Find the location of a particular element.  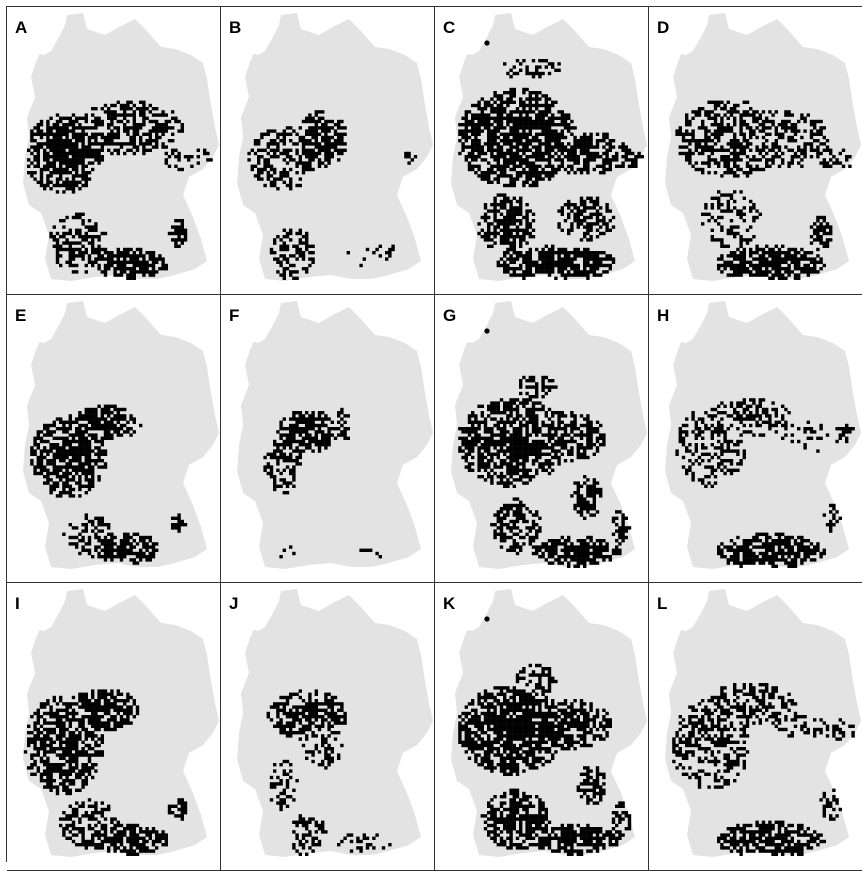

map-panel-c: C is located at coordinates (542, 151).